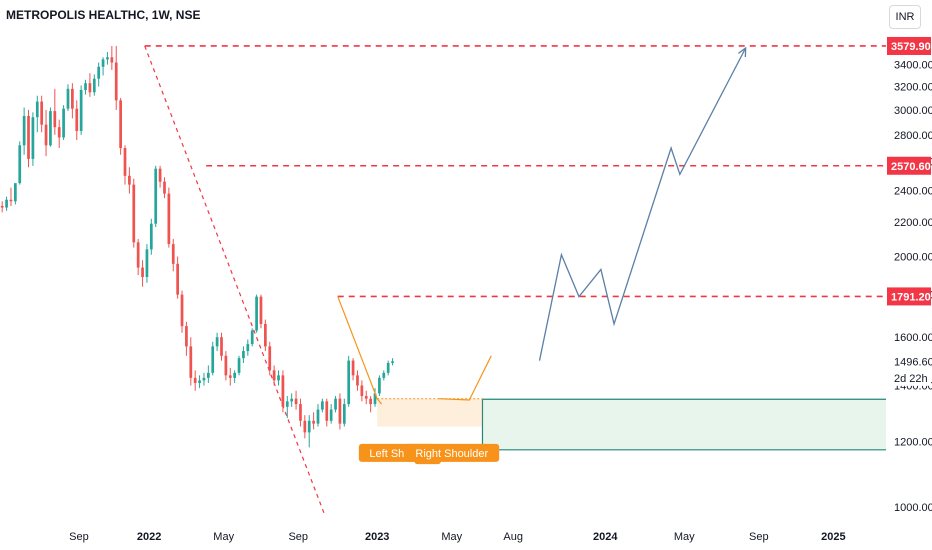 The image size is (932, 550). I want to click on support-zone-box, so click(684, 424).